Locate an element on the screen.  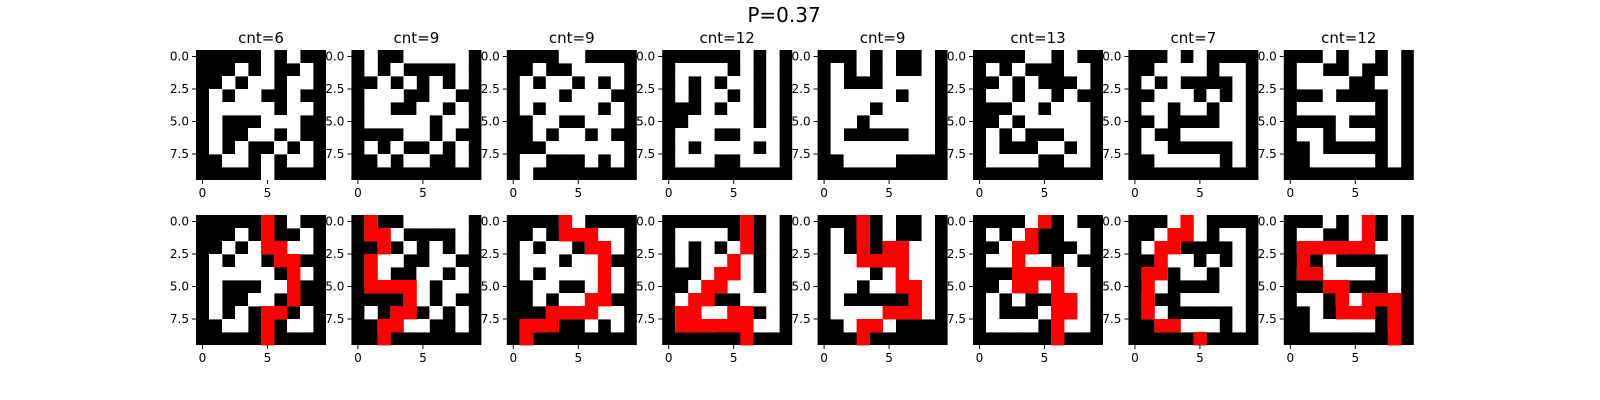
maze-panel: 0 5 0.0 2.5 5.0 7.5 is located at coordinates (1336, 290).